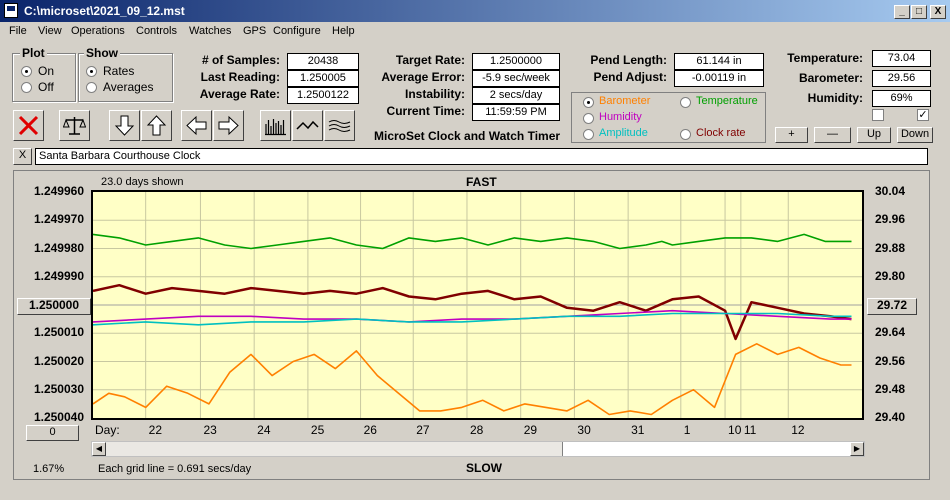 Image resolution: width=950 pixels, height=500 pixels. I want to click on show-averages-radio, so click(91, 87).